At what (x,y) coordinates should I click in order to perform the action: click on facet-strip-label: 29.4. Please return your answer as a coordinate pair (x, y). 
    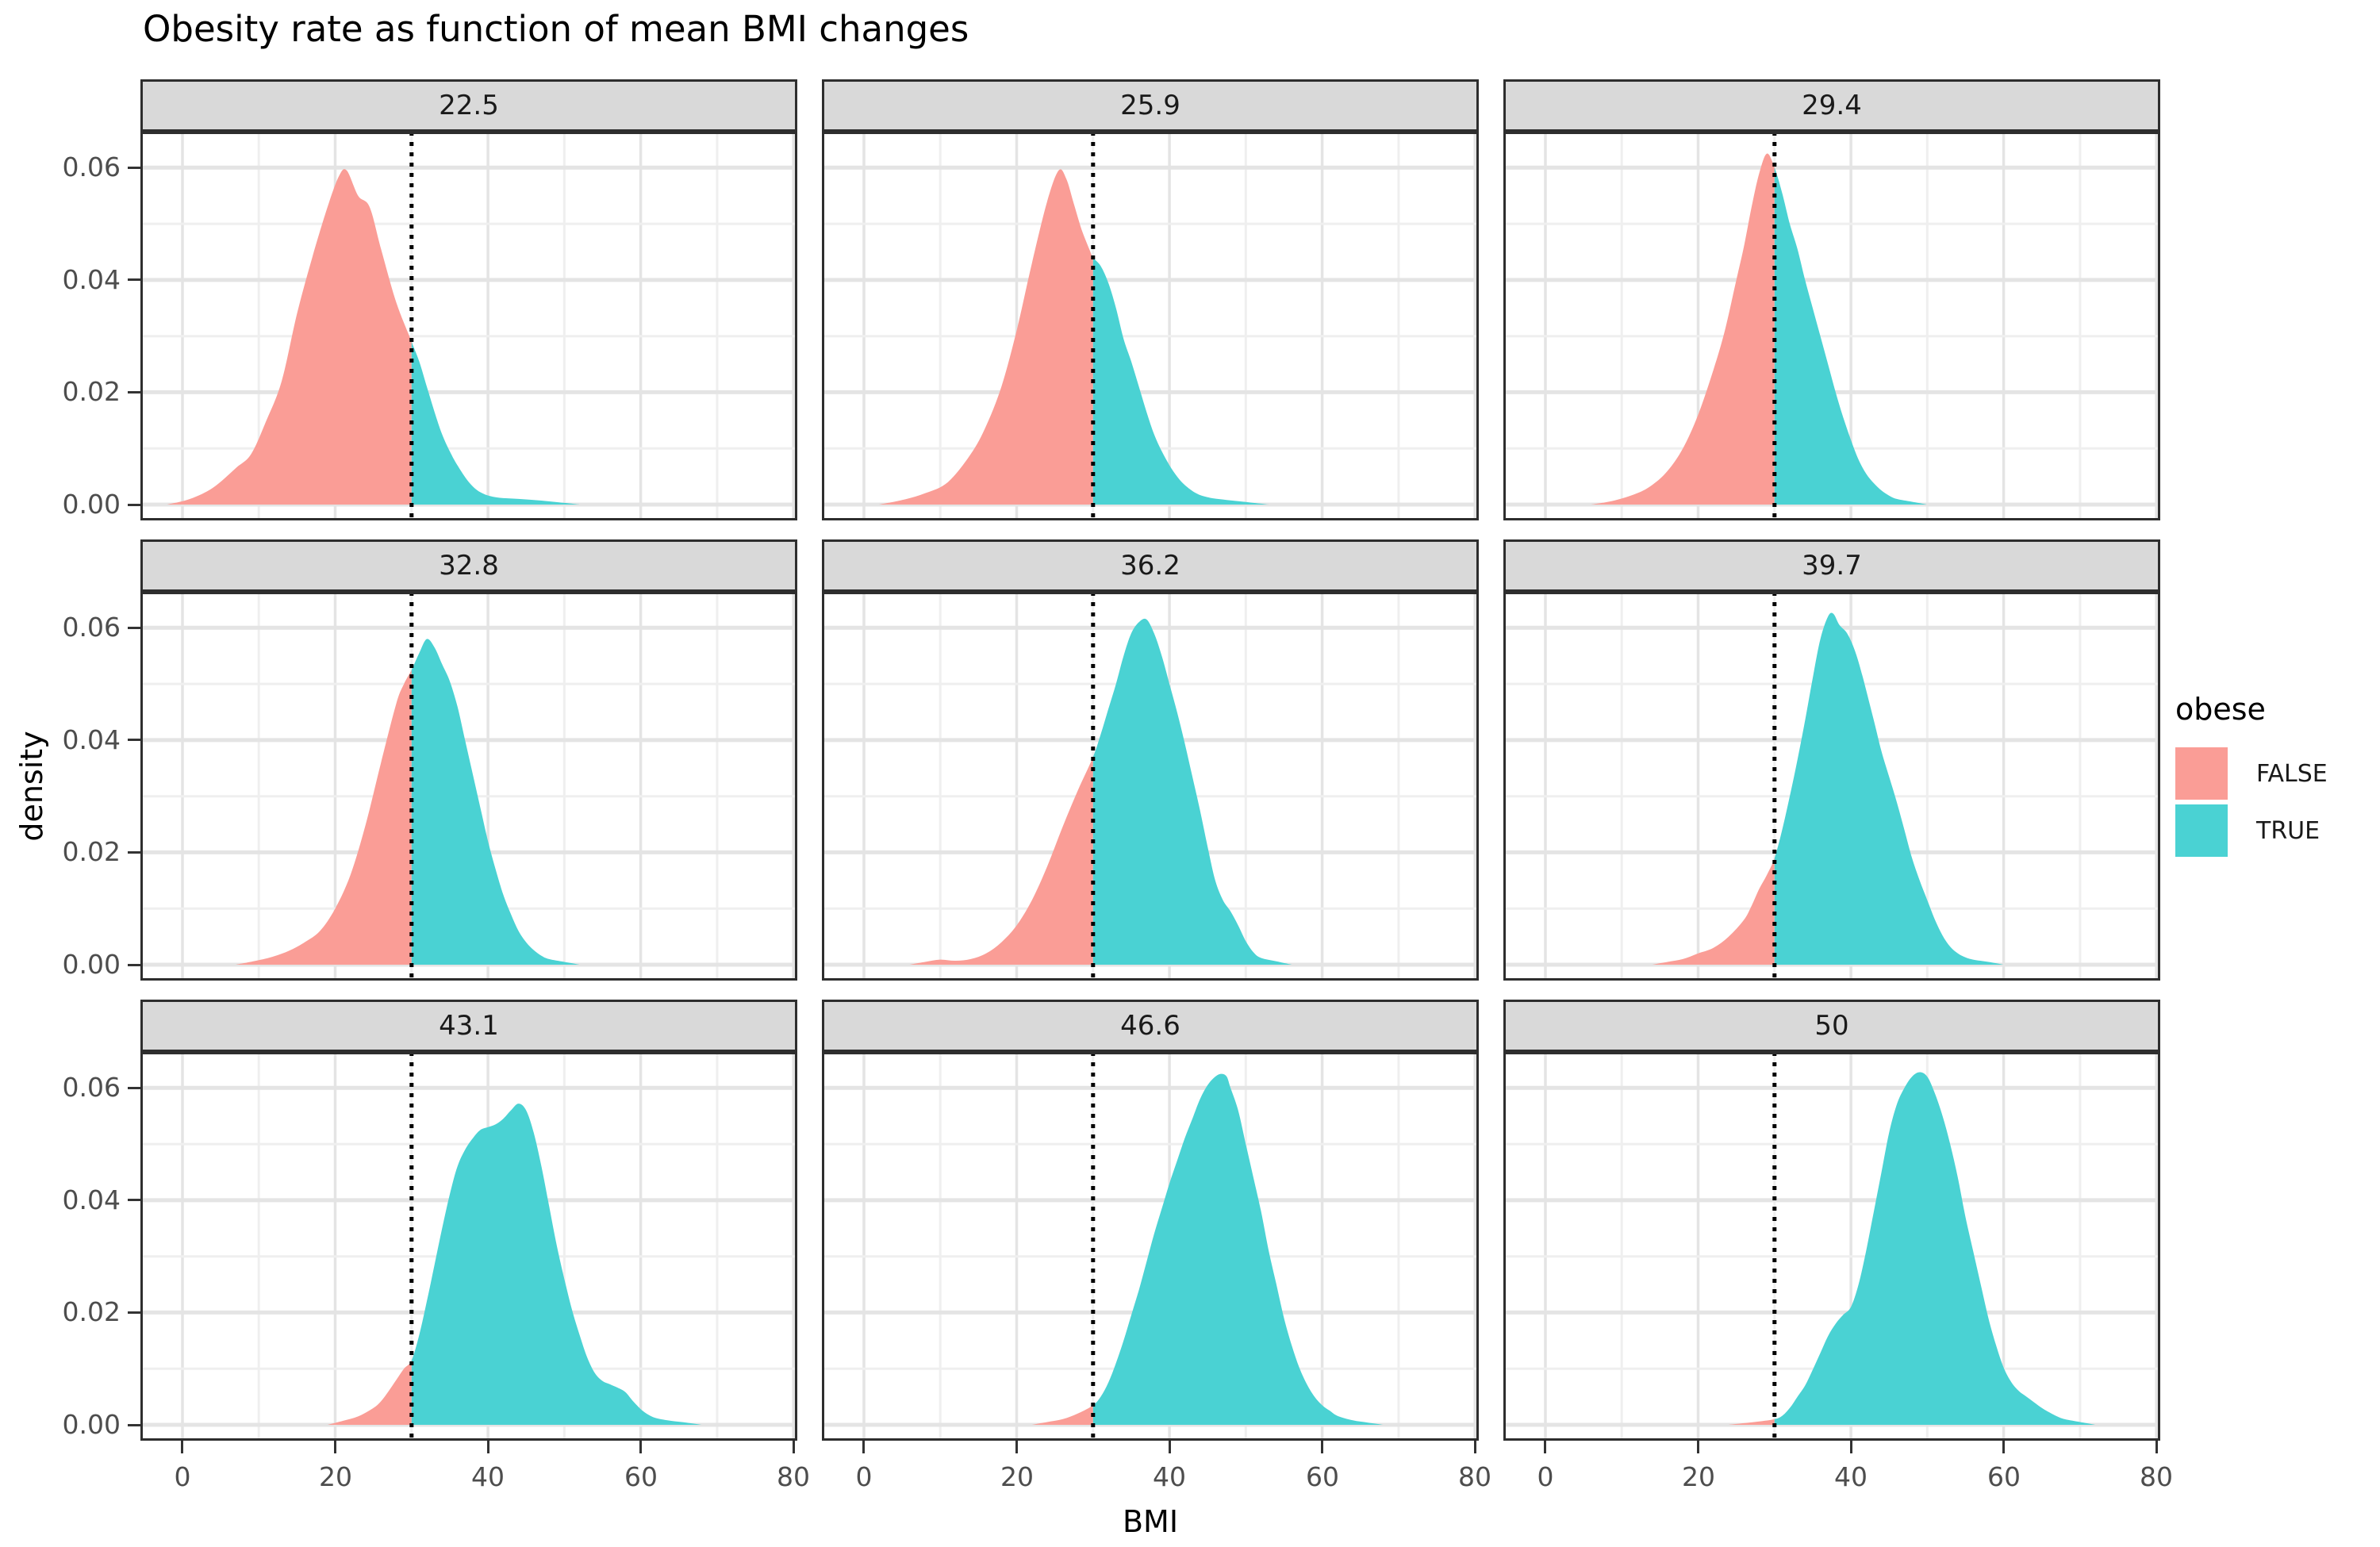
    Looking at the image, I should click on (1832, 105).